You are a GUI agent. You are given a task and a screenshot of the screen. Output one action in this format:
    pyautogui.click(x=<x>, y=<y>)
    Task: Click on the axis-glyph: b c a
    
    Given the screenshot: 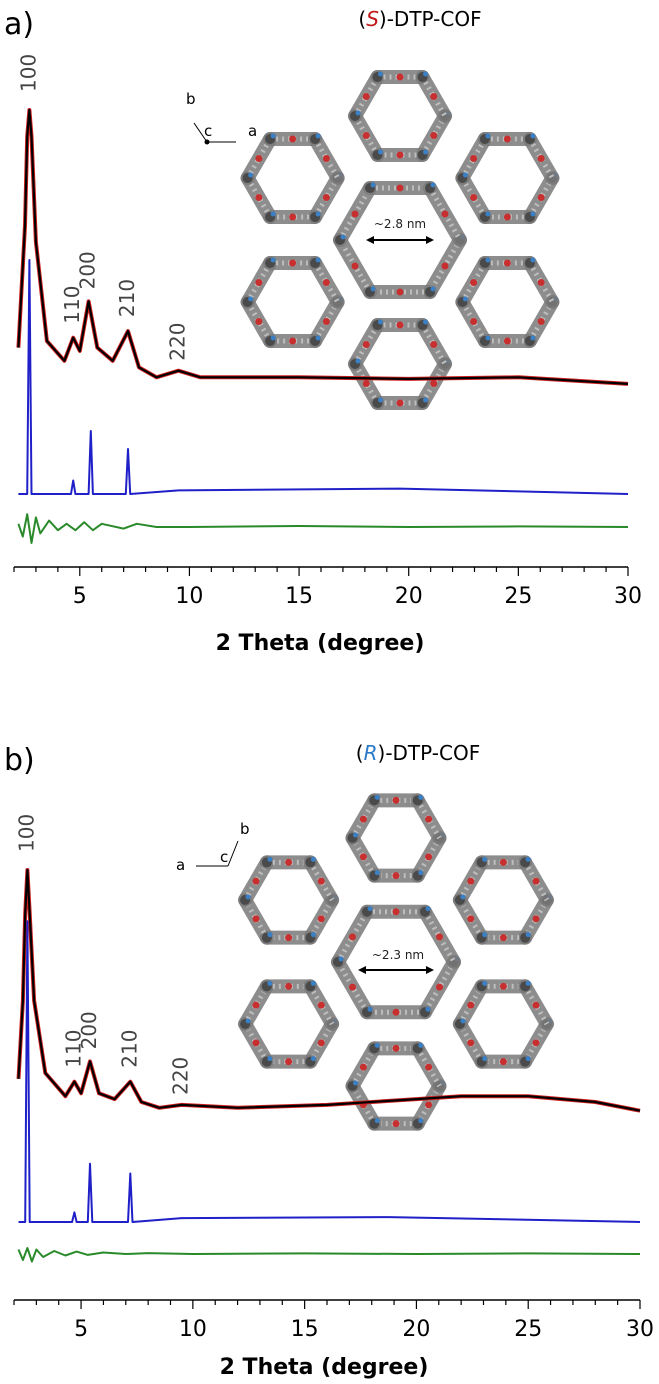 What is the action you would take?
    pyautogui.click(x=221, y=117)
    